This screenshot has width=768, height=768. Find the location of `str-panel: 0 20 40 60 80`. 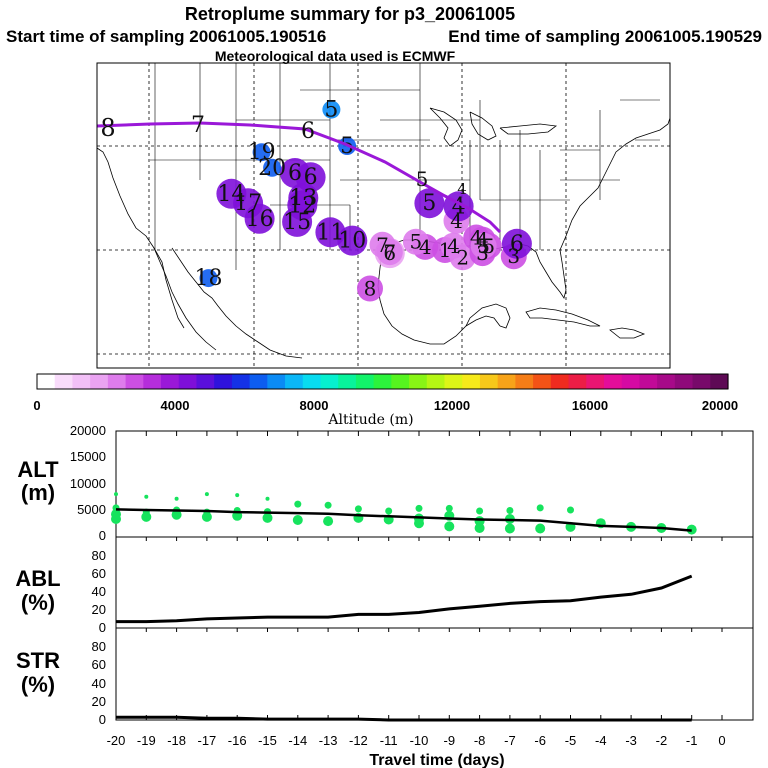

str-panel: 0 20 40 60 80 is located at coordinates (423, 677).